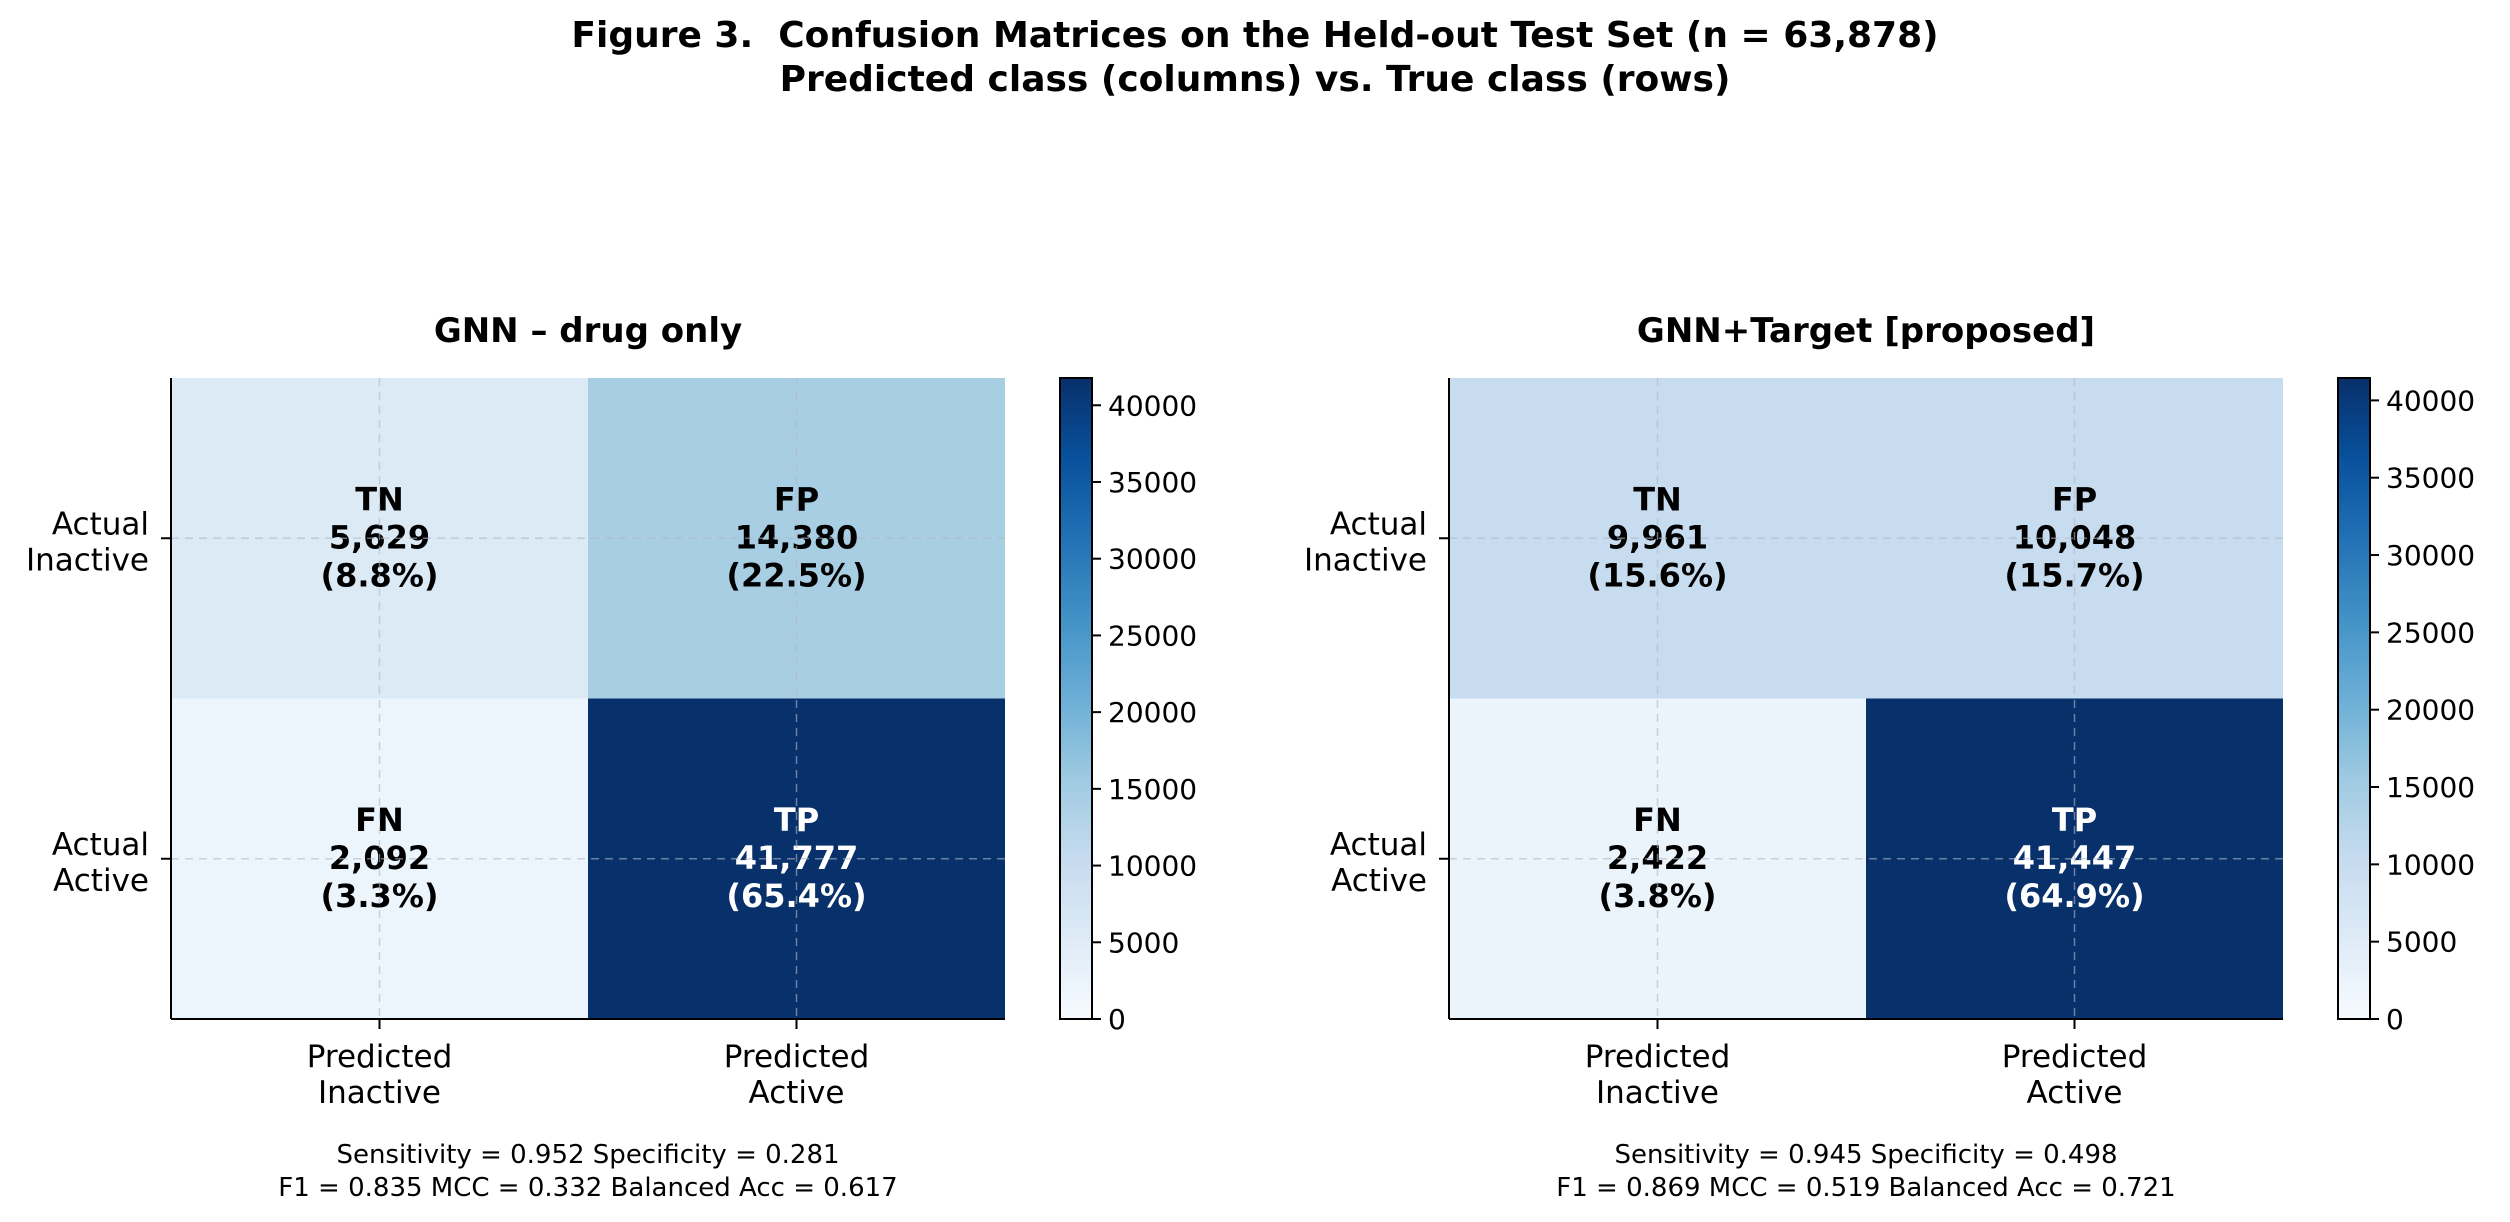 The height and width of the screenshot is (1222, 2510). What do you see at coordinates (587, 1155) in the screenshot?
I see `metrics-line-1: Sensitivity = 0.952 Specificity = 0.281` at bounding box center [587, 1155].